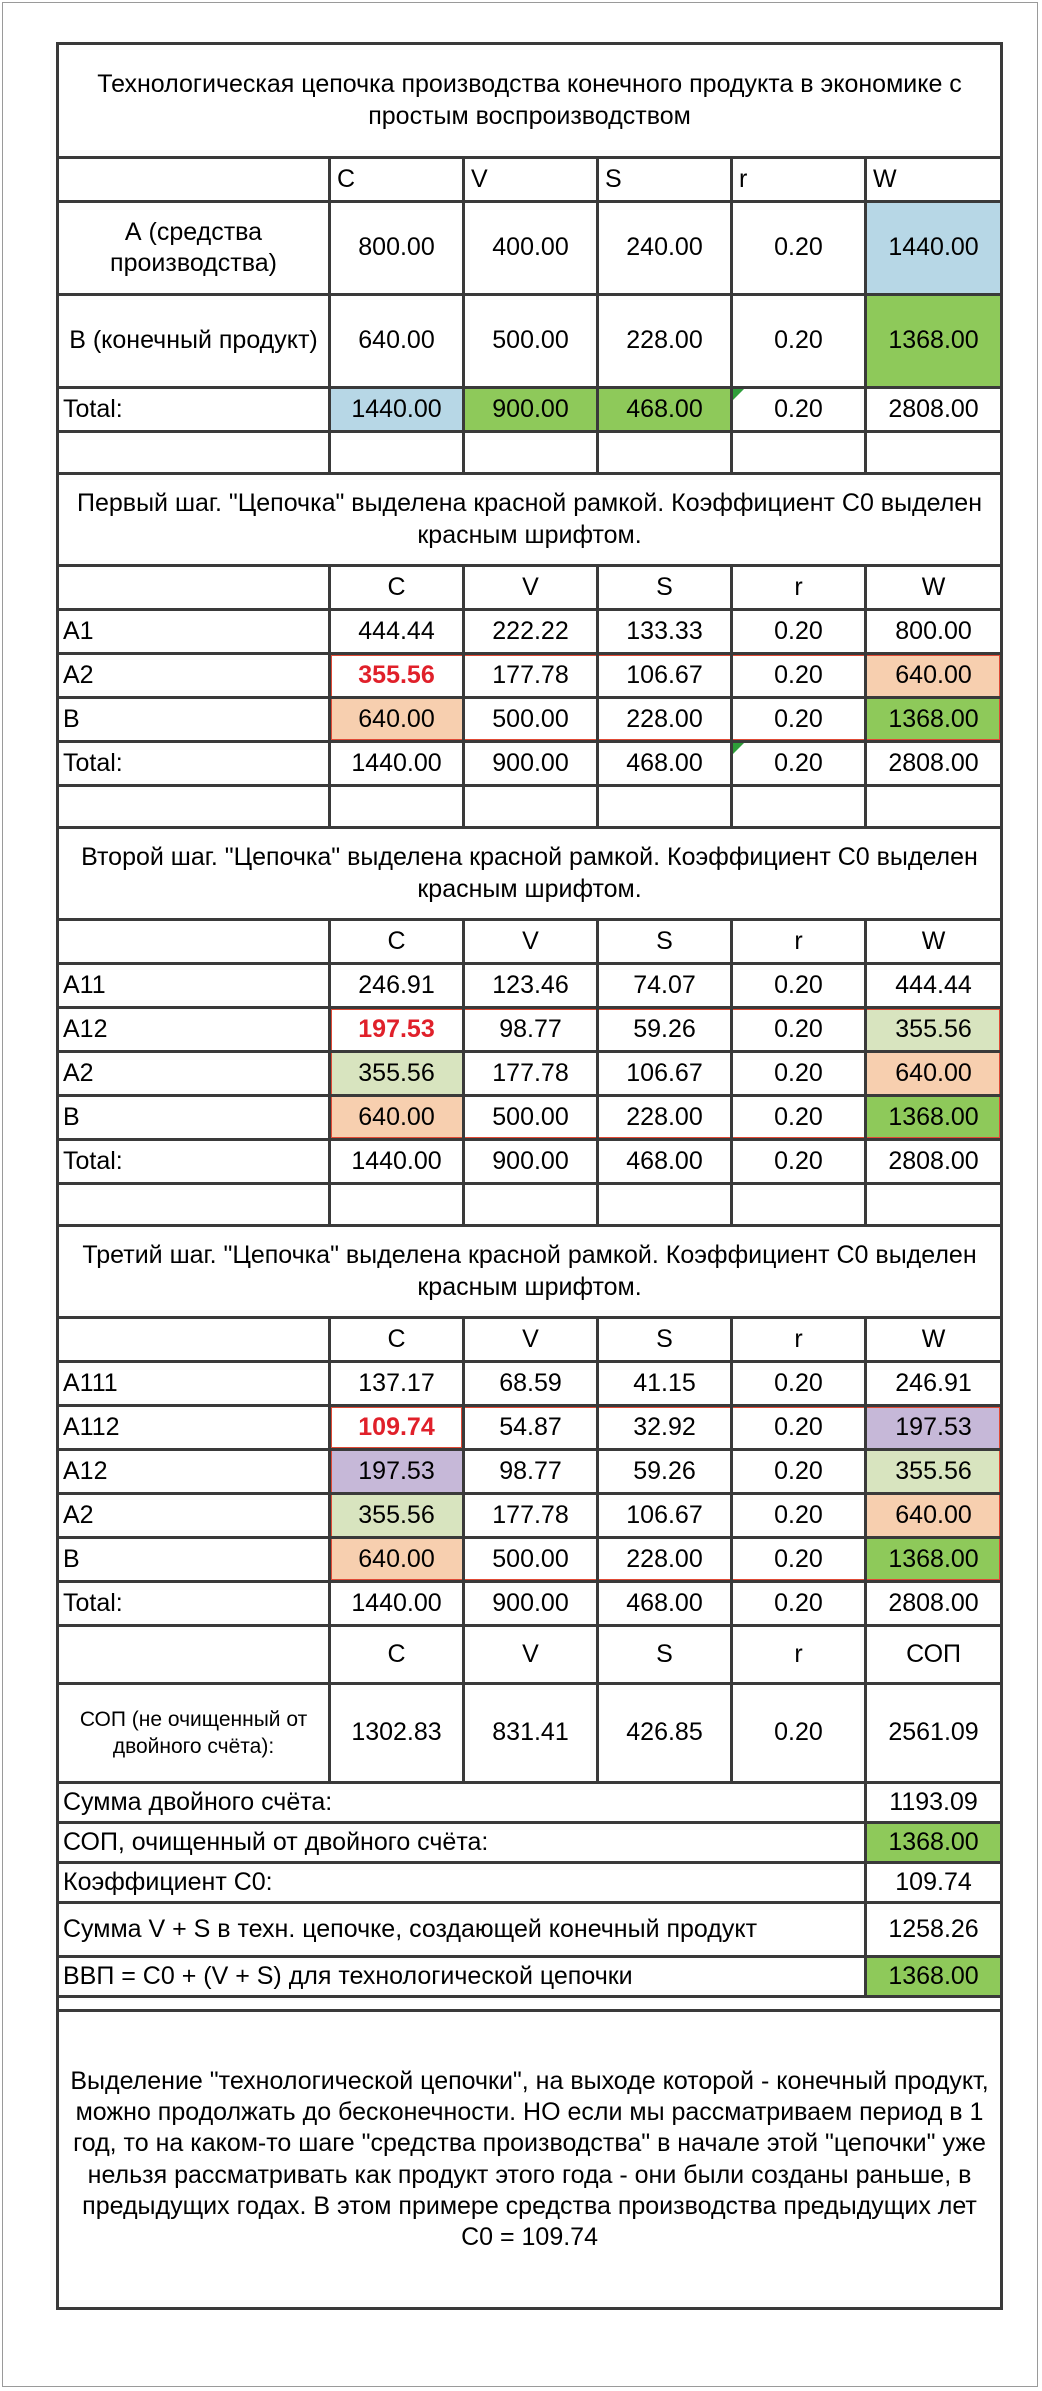 The width and height of the screenshot is (1042, 2391). Describe the element at coordinates (530, 1882) in the screenshot. I see `coef-row: Коэффициент С0: 109.74` at that location.